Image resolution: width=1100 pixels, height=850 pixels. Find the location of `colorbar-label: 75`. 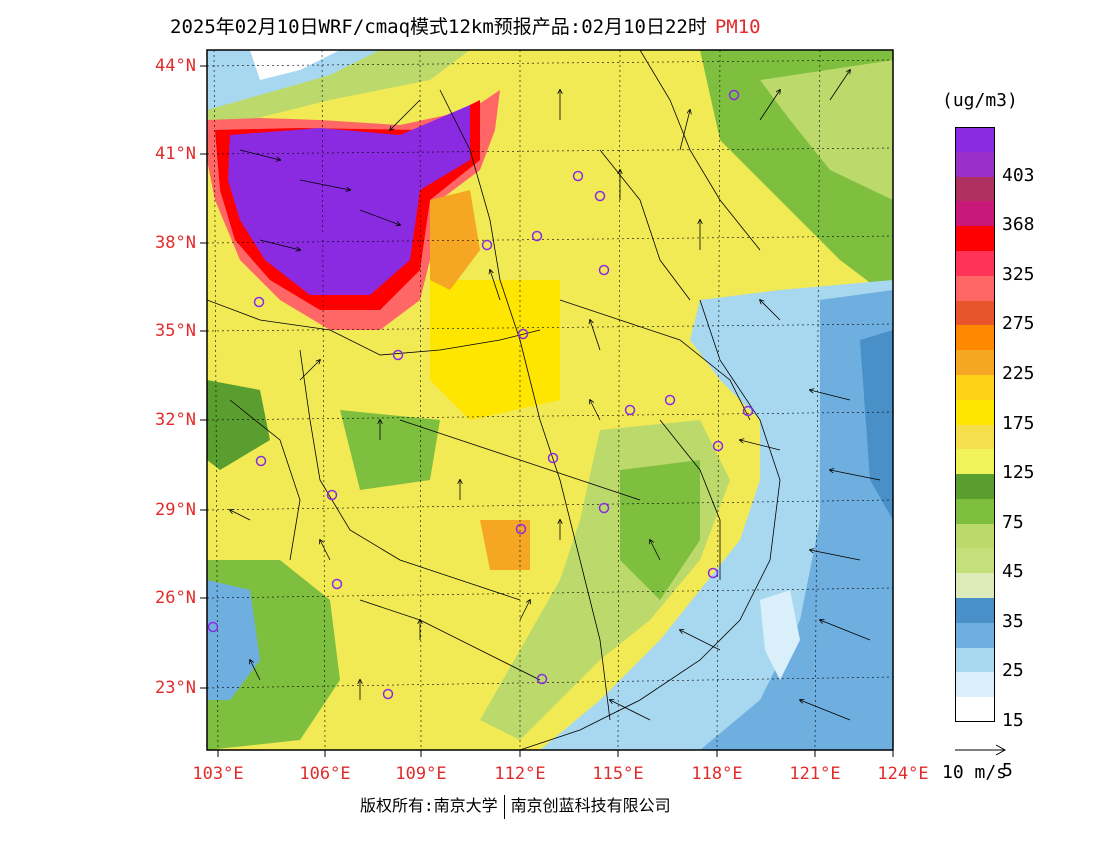

colorbar-label: 75 is located at coordinates (1013, 522).